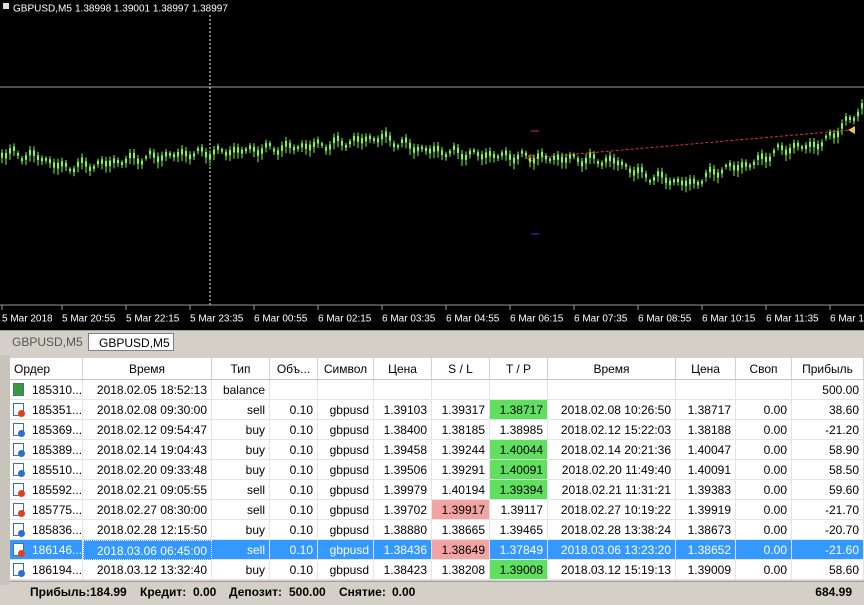  What do you see at coordinates (828, 390) in the screenshot?
I see `cell-profit: 500.00` at bounding box center [828, 390].